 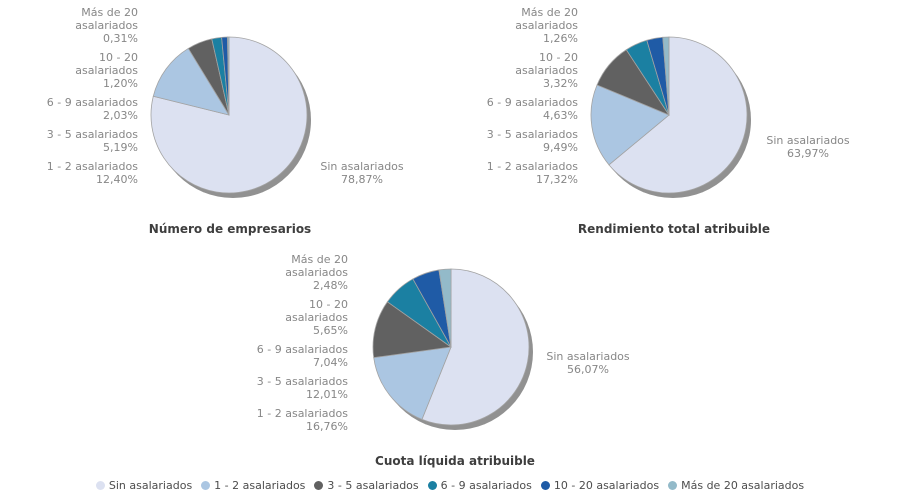 I want to click on pie-category-label-1-2-asalariados: 1 - 2 asalariados 16,76%, so click(x=297, y=420).